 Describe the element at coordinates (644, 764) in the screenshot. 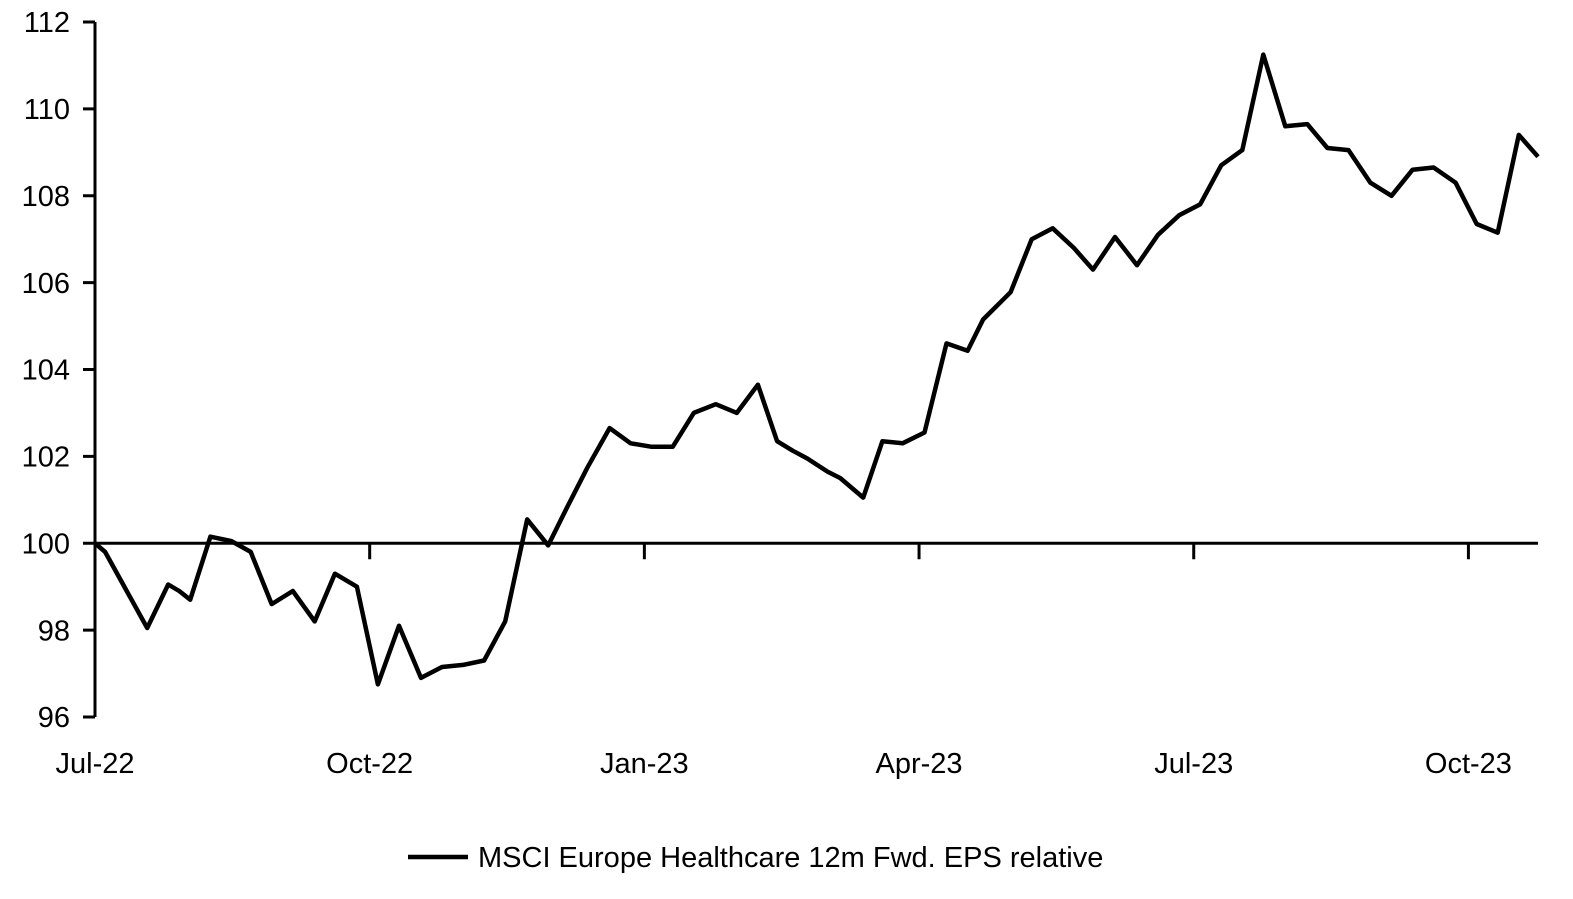

I see `x-tick-label: Jan-23` at that location.